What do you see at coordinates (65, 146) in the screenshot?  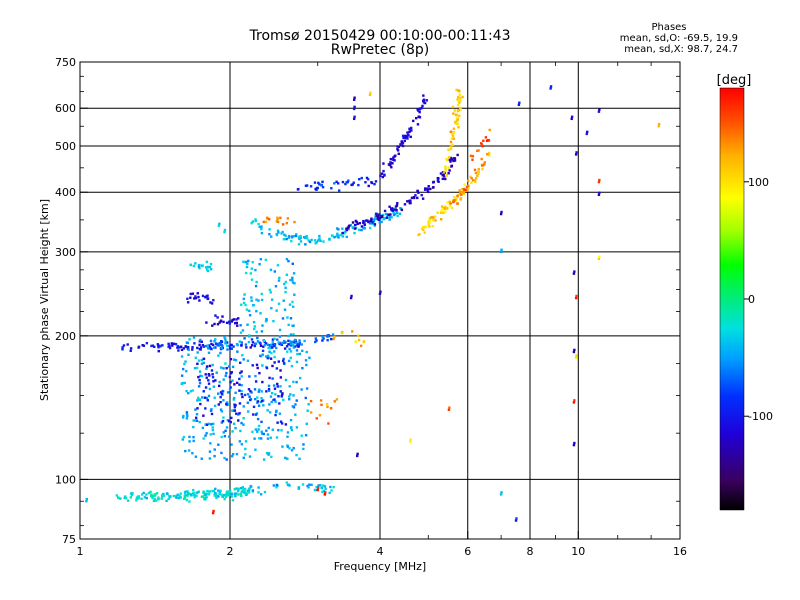 I see `y-tick-label: 500` at bounding box center [65, 146].